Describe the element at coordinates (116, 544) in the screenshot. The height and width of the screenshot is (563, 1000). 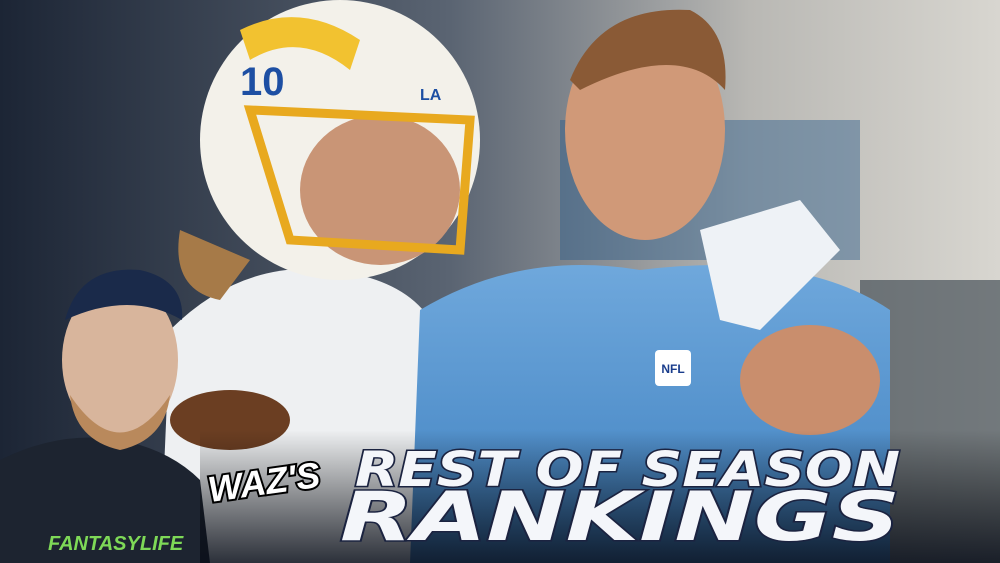
I see `shirt-logo: FANTASYLIFE` at that location.